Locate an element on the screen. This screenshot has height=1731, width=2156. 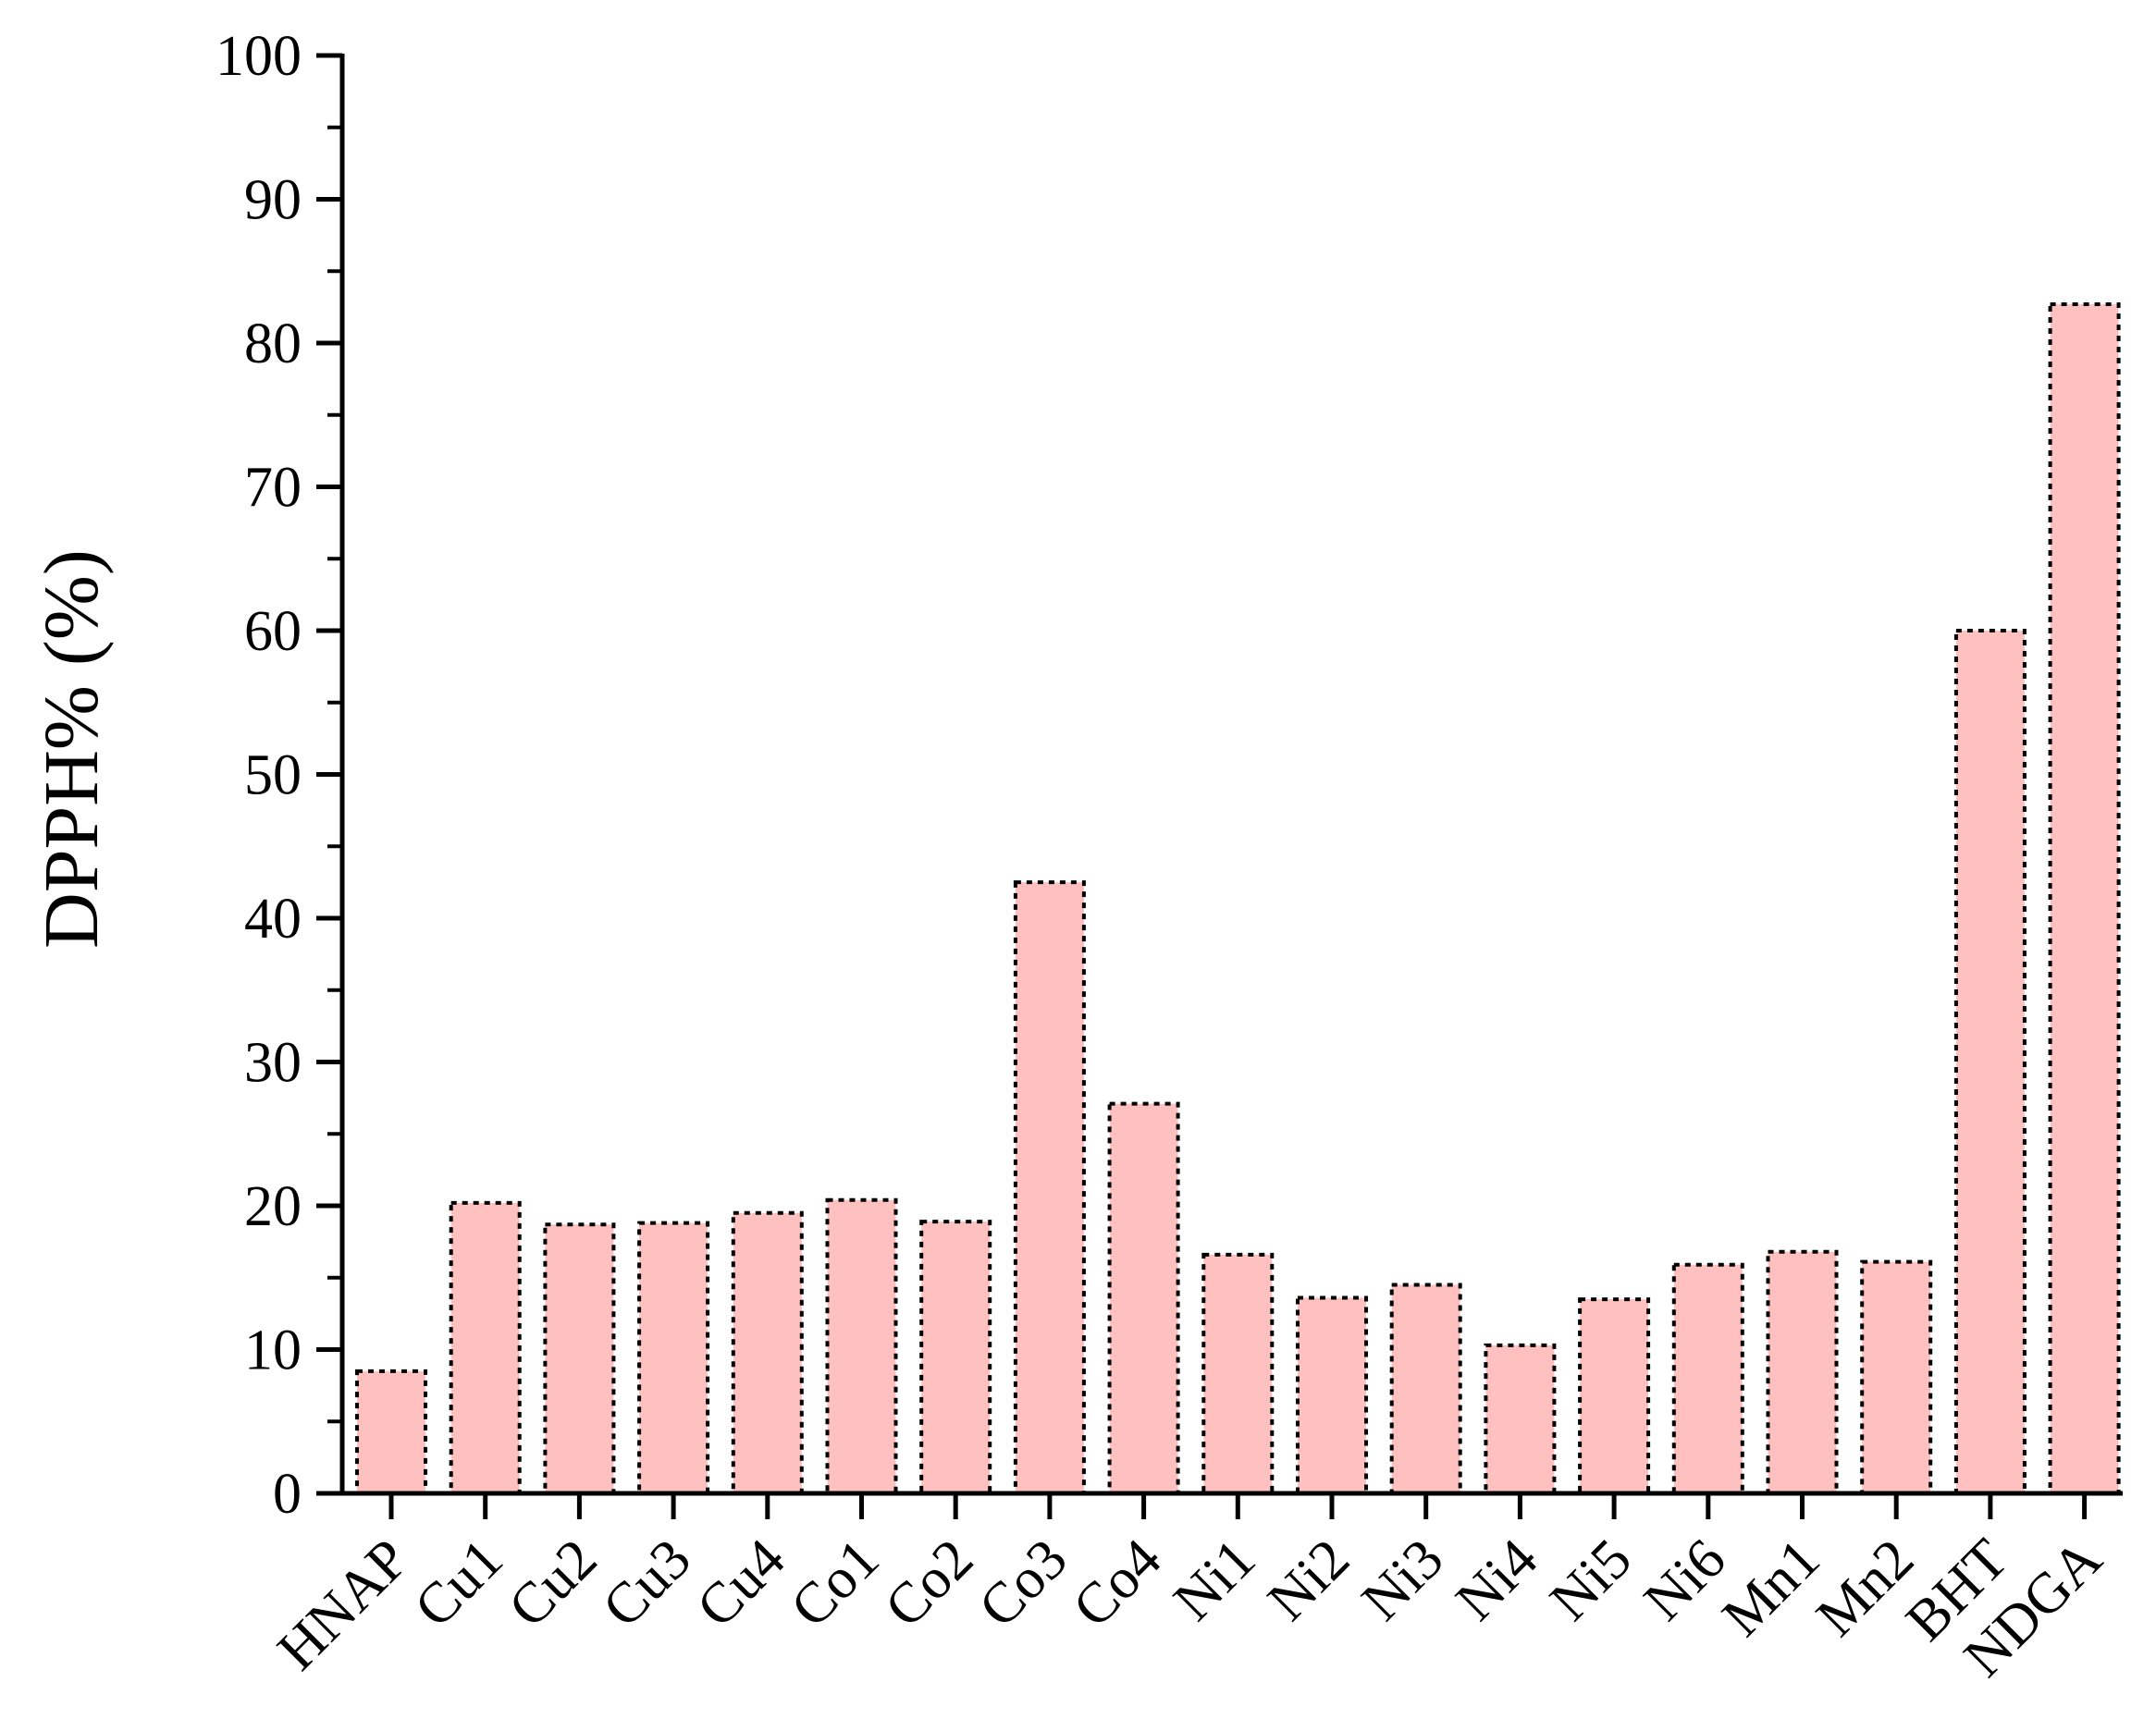
x-tick-label-co3: Co3 is located at coordinates (1023, 1583).